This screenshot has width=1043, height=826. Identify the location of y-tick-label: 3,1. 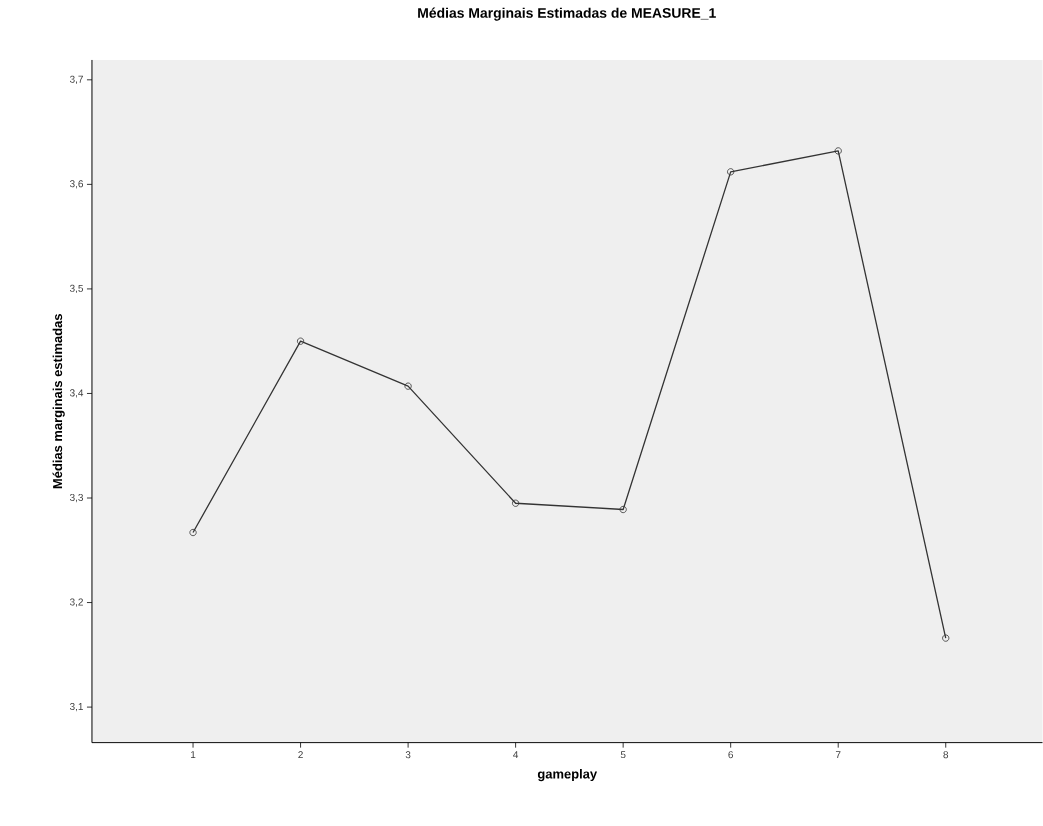
(76, 707).